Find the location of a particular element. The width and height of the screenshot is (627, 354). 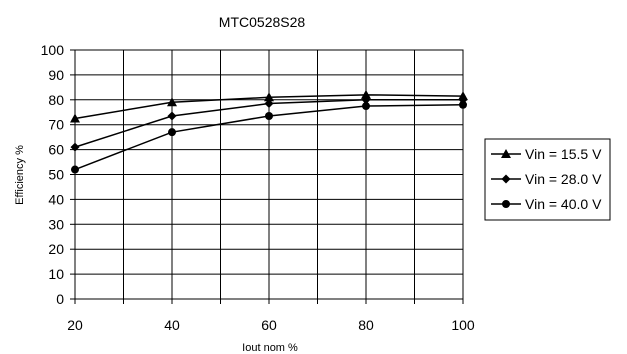

legend-item: Vin = 15.5 V is located at coordinates (546, 154).